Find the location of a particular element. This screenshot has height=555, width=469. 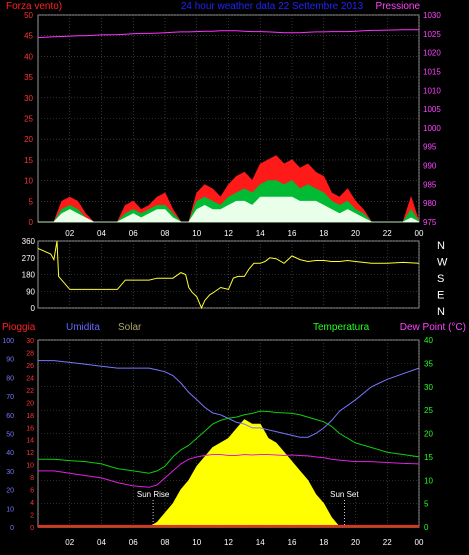

humidity-axis-label: Umidita is located at coordinates (83, 327).